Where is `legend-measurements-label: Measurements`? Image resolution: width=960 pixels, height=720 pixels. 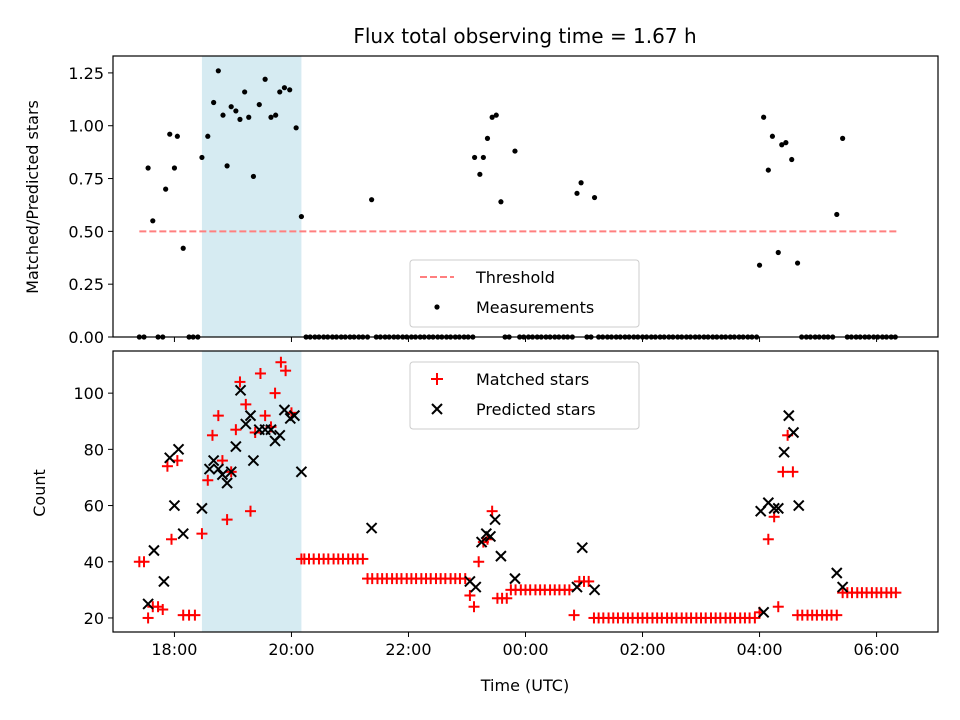
legend-measurements-label: Measurements is located at coordinates (535, 307).